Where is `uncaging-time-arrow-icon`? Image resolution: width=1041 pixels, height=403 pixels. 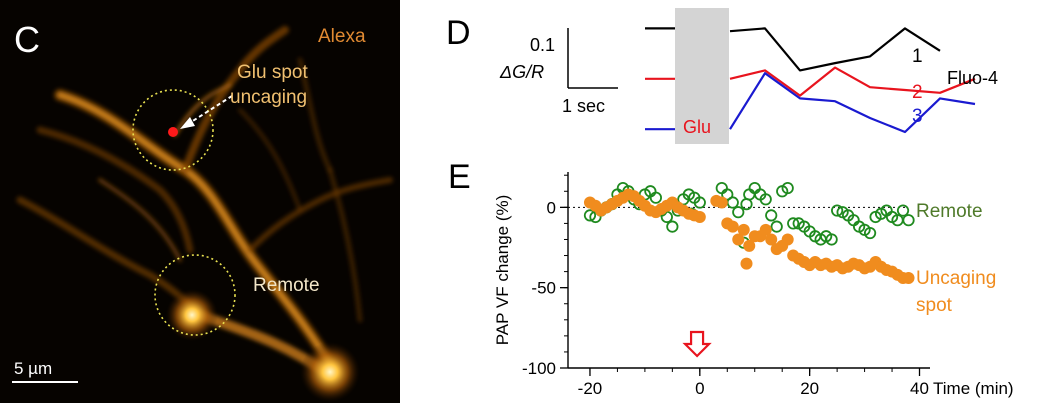
uncaging-time-arrow-icon is located at coordinates (697, 344).